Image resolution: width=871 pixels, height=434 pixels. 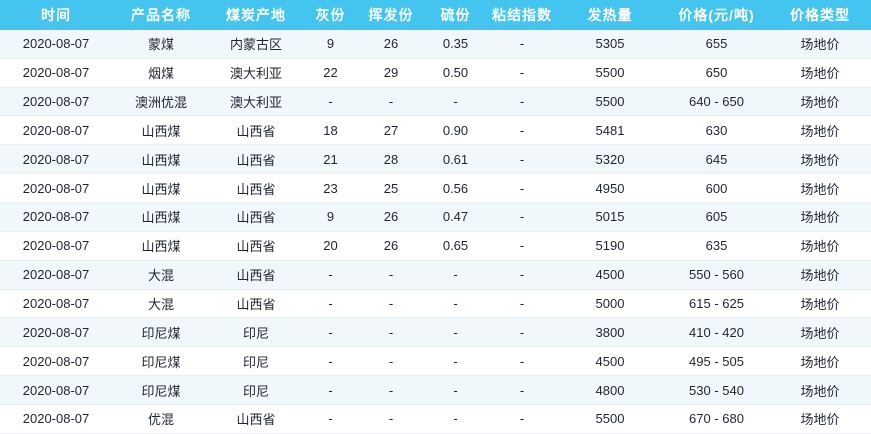 I want to click on table-cell: 印尼, so click(x=256, y=390).